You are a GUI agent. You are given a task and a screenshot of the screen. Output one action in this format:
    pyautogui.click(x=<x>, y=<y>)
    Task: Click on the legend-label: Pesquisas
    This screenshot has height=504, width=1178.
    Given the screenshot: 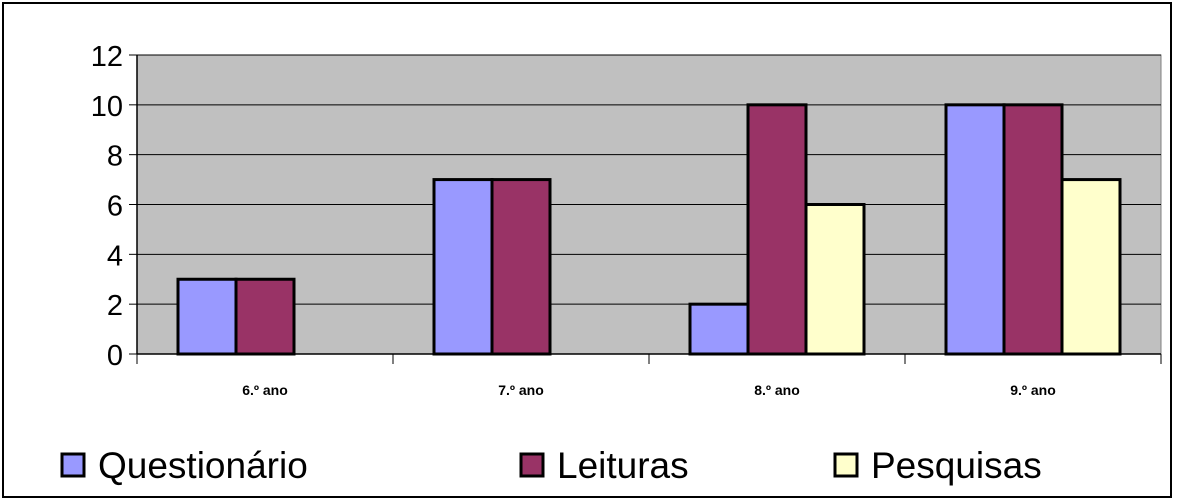 What is the action you would take?
    pyautogui.click(x=956, y=465)
    